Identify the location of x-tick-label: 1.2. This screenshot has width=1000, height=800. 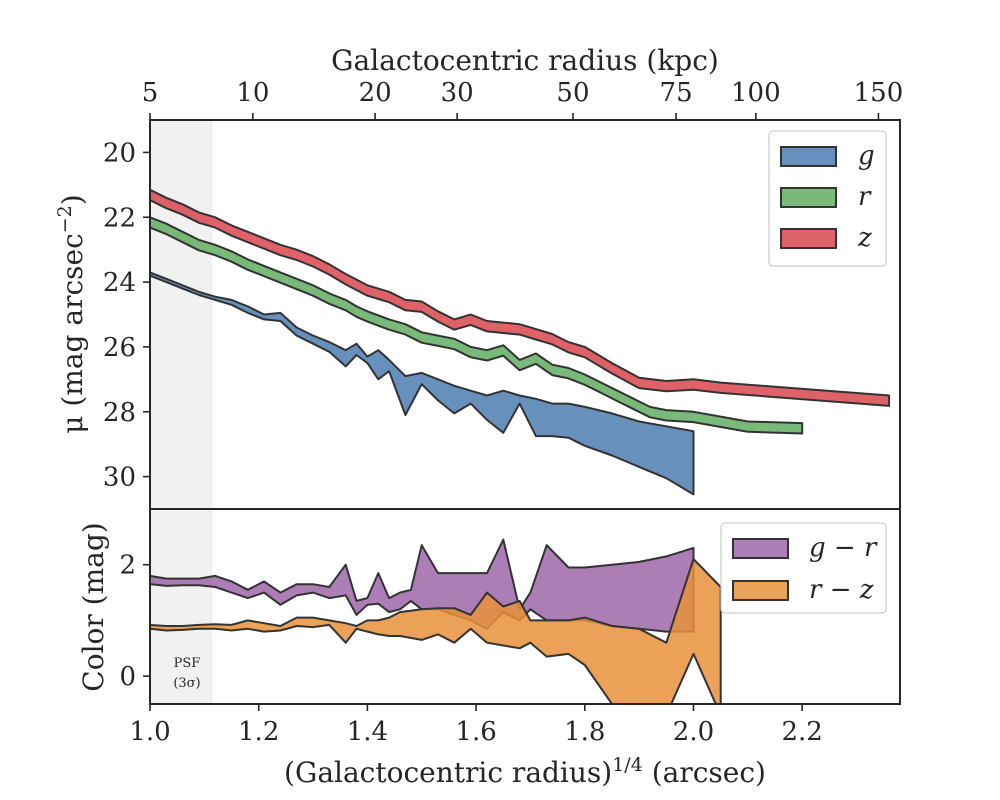
(258, 732).